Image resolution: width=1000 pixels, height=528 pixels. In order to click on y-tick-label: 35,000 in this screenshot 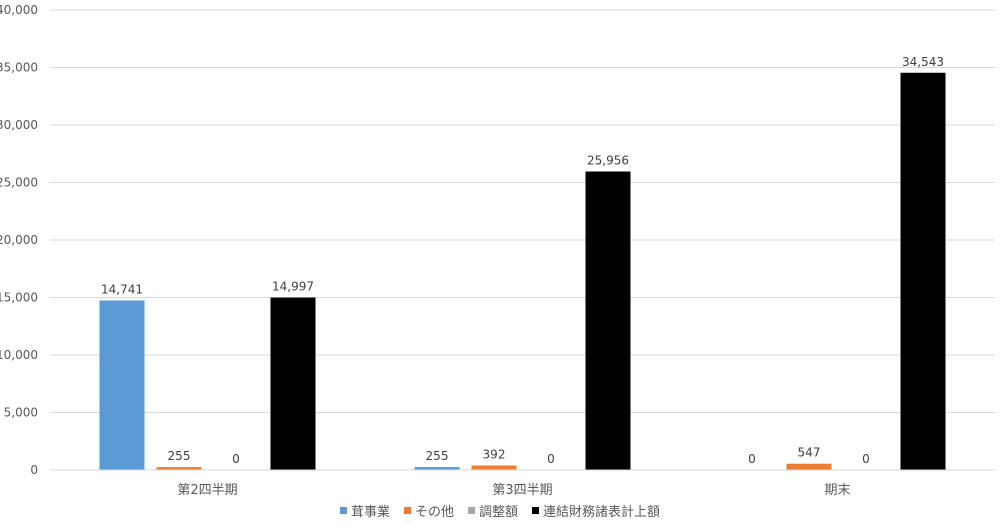, I will do `click(19, 68)`.